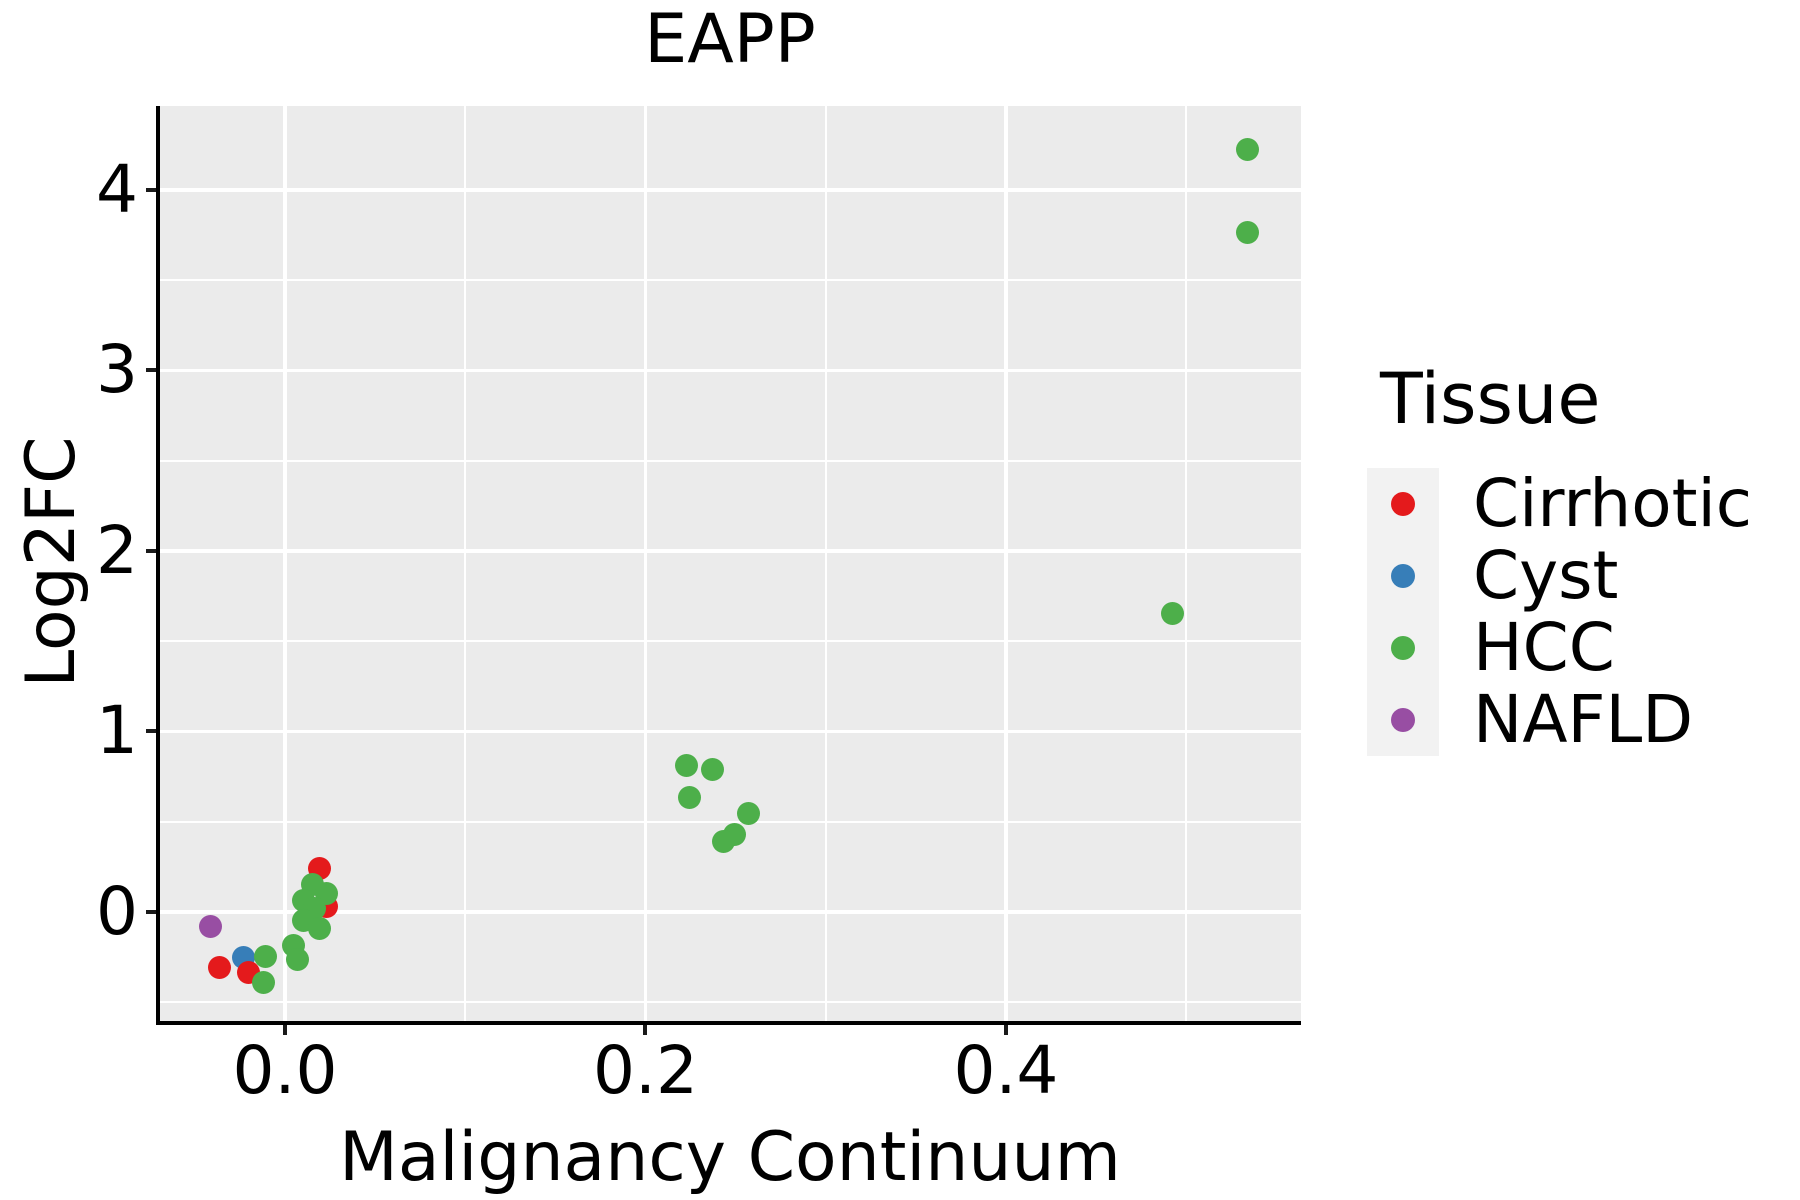 The width and height of the screenshot is (1800, 1200). I want to click on x-axis-label: Malignancy Continuum, so click(730, 1157).